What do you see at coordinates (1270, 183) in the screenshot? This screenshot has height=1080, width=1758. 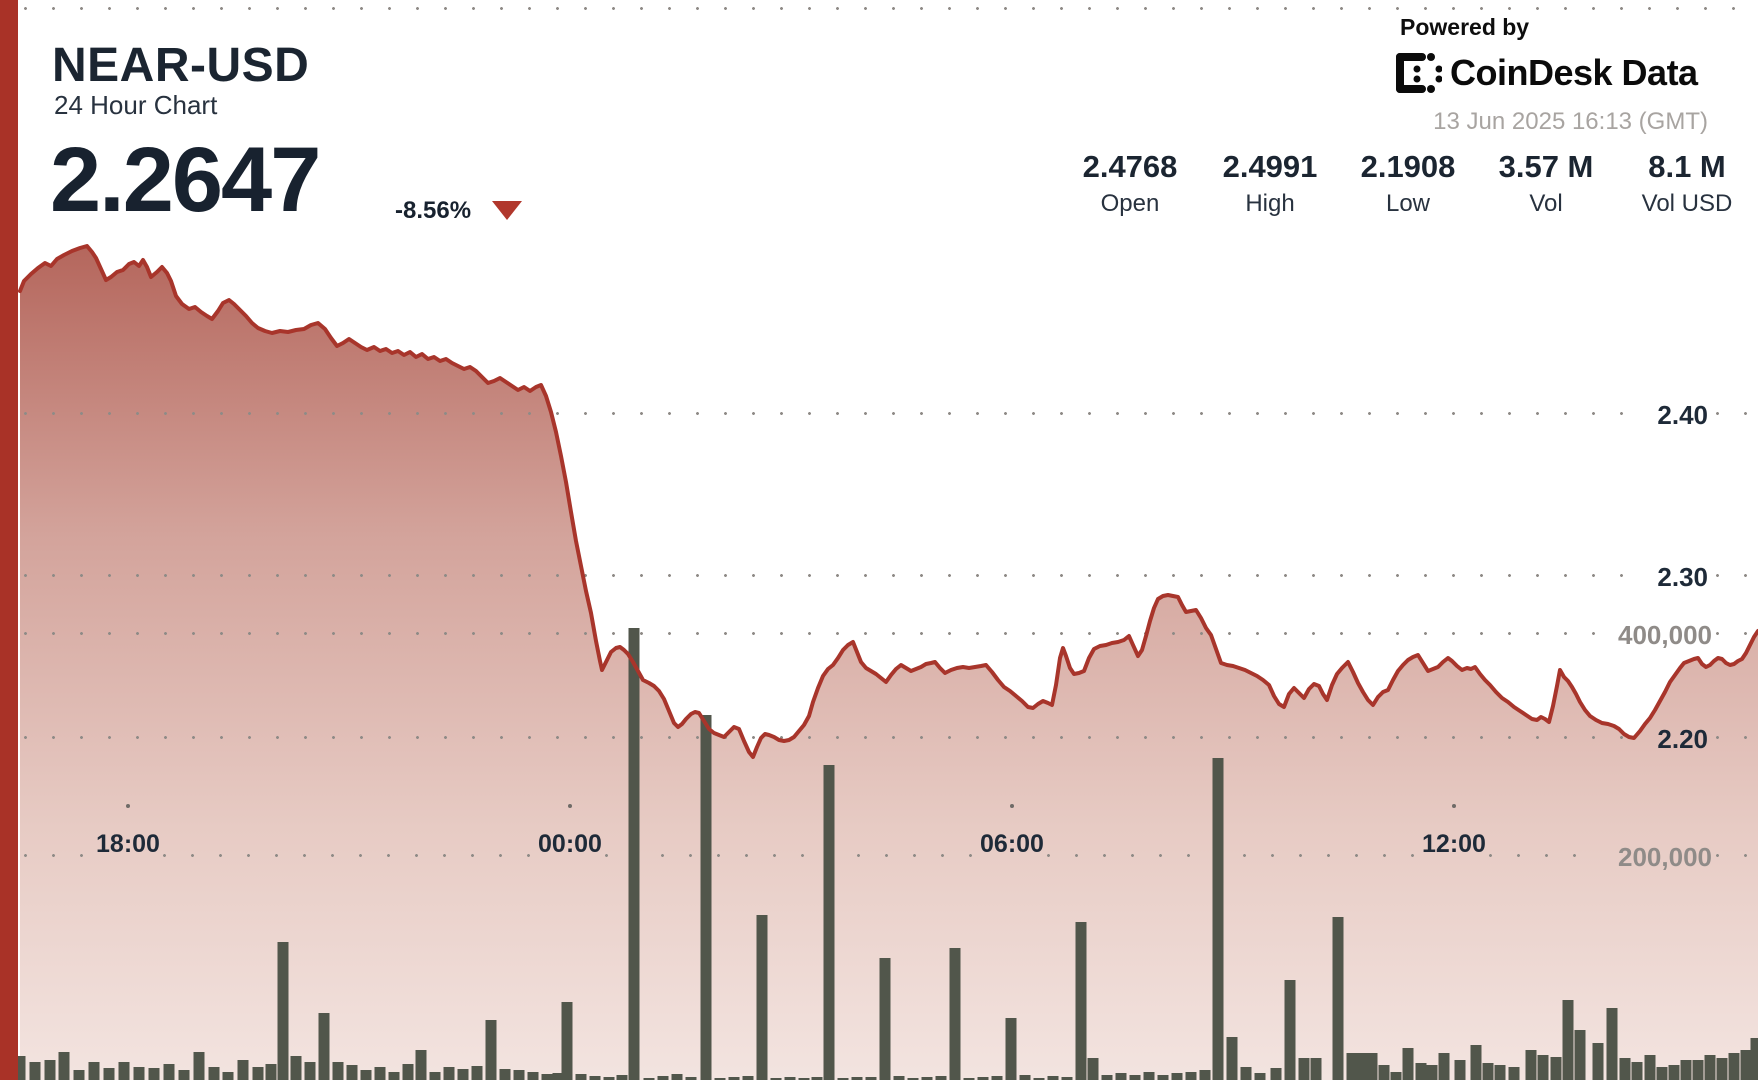 I see `stat-high: 2.4991 High` at bounding box center [1270, 183].